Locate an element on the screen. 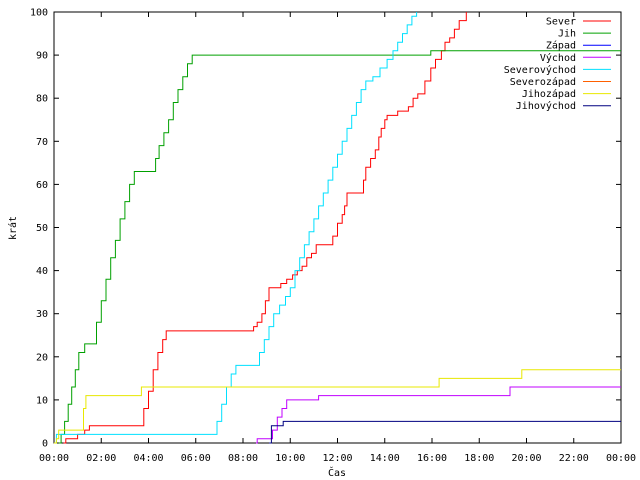  y-tick-label: 50 is located at coordinates (42, 228).